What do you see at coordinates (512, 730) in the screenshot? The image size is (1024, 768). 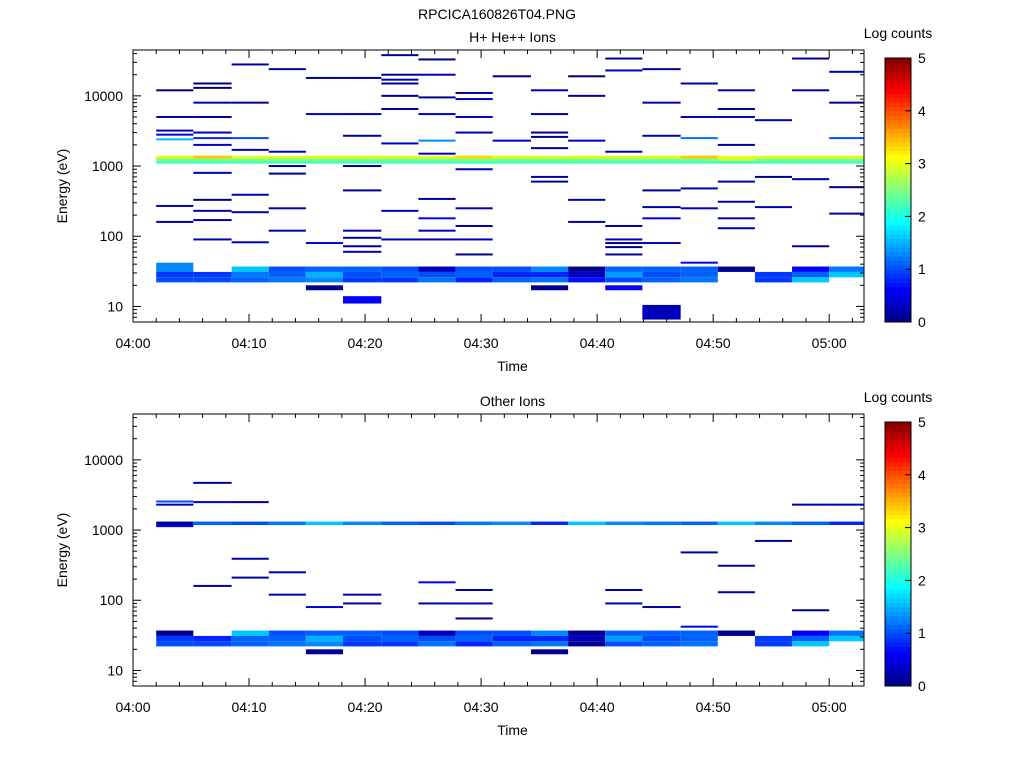 I see `x-axis-label: Time` at bounding box center [512, 730].